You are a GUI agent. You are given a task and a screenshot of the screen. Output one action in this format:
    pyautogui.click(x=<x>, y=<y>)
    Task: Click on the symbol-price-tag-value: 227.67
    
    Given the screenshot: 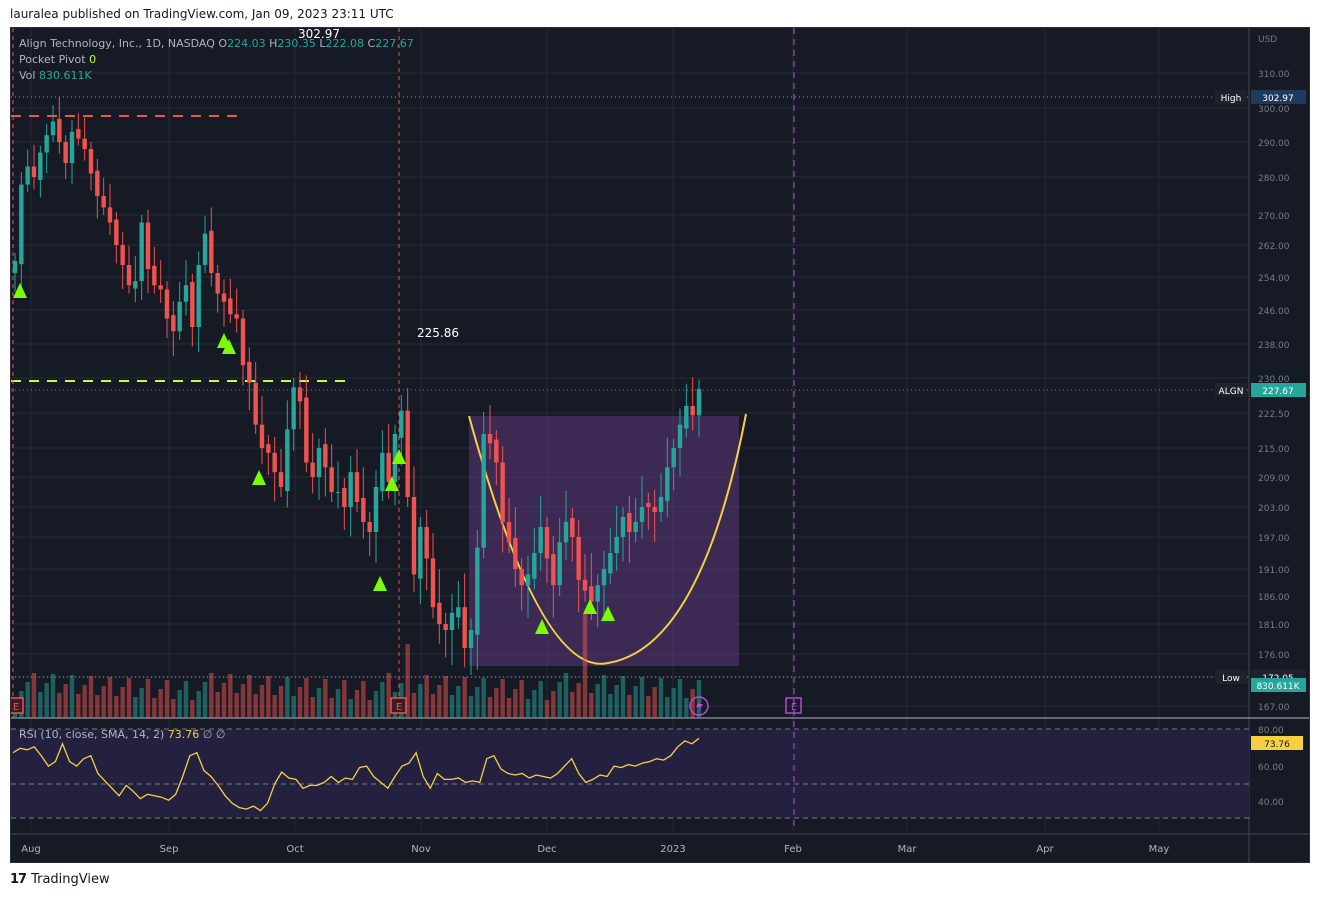 What is the action you would take?
    pyautogui.click(x=1278, y=392)
    